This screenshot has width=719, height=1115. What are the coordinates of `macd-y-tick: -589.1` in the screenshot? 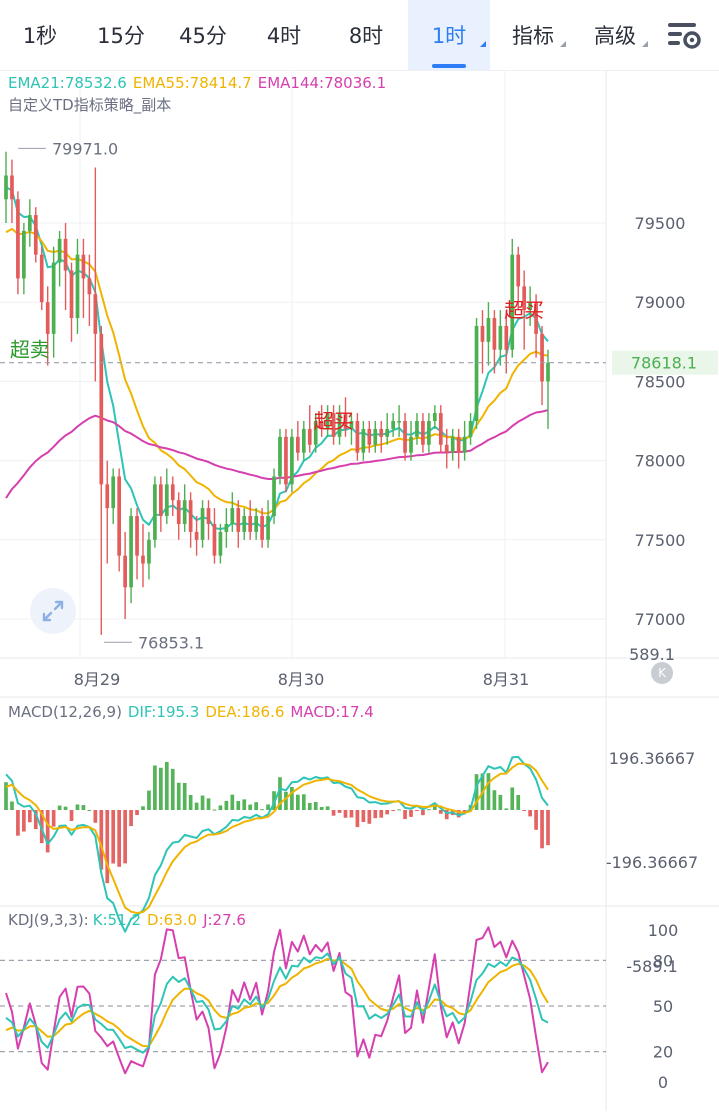 It's located at (652, 966).